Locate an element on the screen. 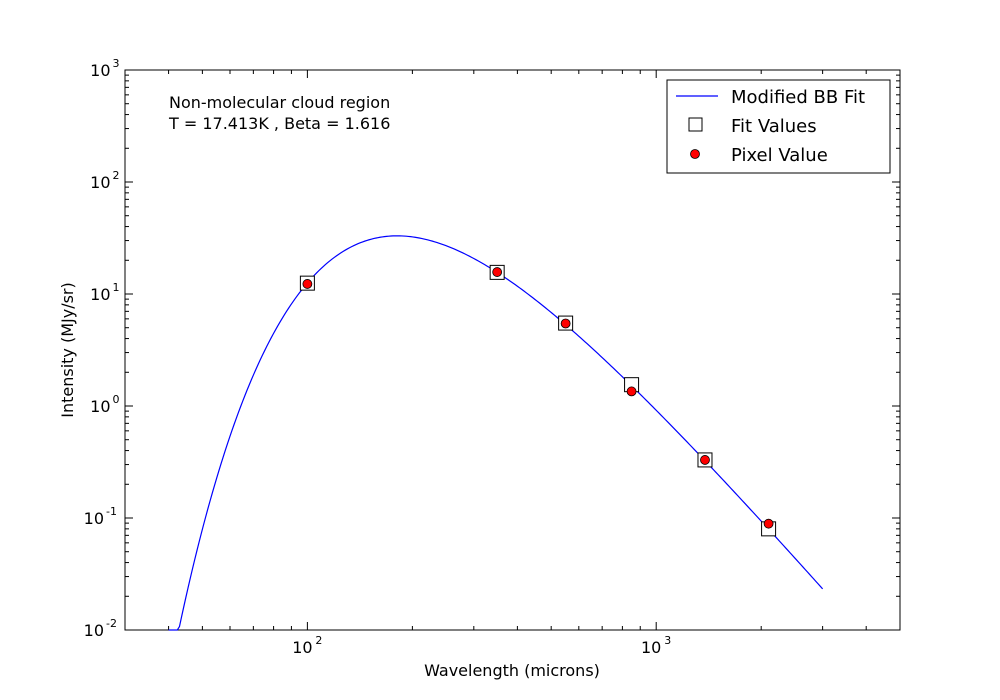 The width and height of the screenshot is (1000, 700). y-tick-exponent: 2 is located at coordinates (116, 175).